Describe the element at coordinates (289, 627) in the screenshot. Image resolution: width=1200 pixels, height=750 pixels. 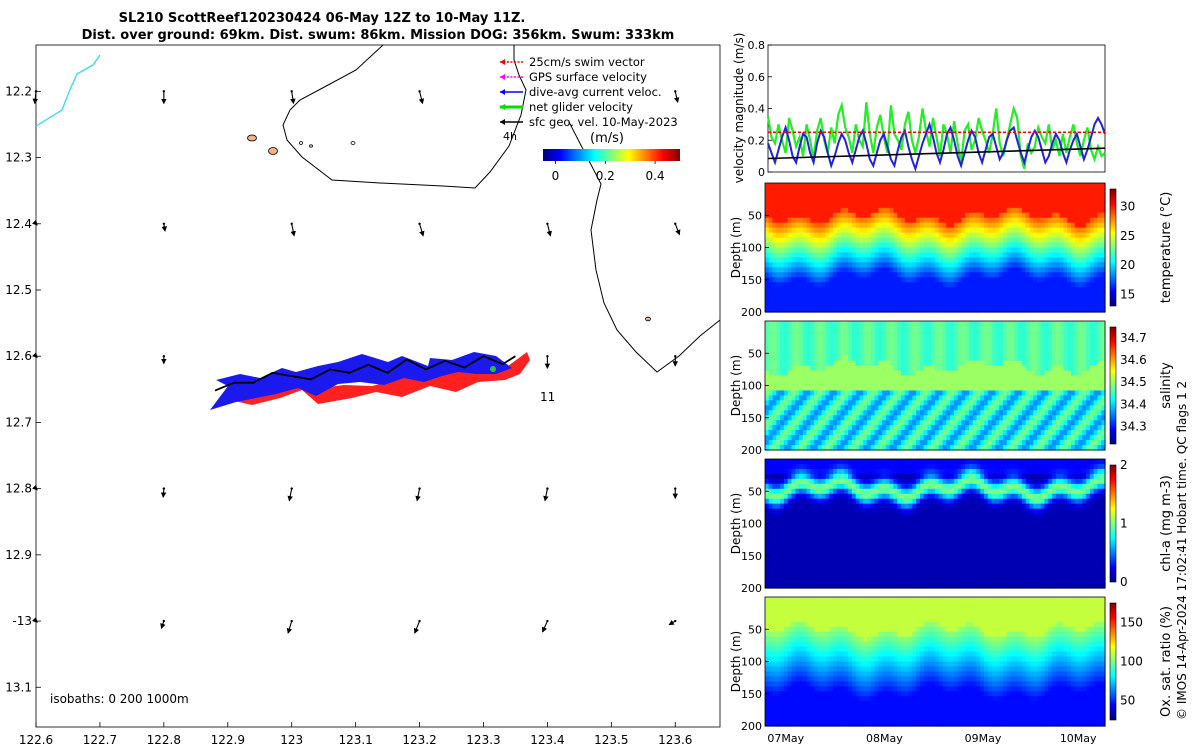
I see `sfc-vector` at that location.